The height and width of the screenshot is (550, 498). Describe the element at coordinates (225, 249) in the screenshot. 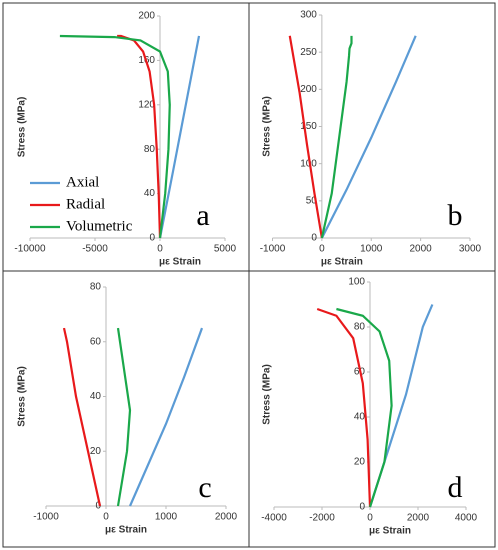

I see `x-tick-label: 5000` at that location.